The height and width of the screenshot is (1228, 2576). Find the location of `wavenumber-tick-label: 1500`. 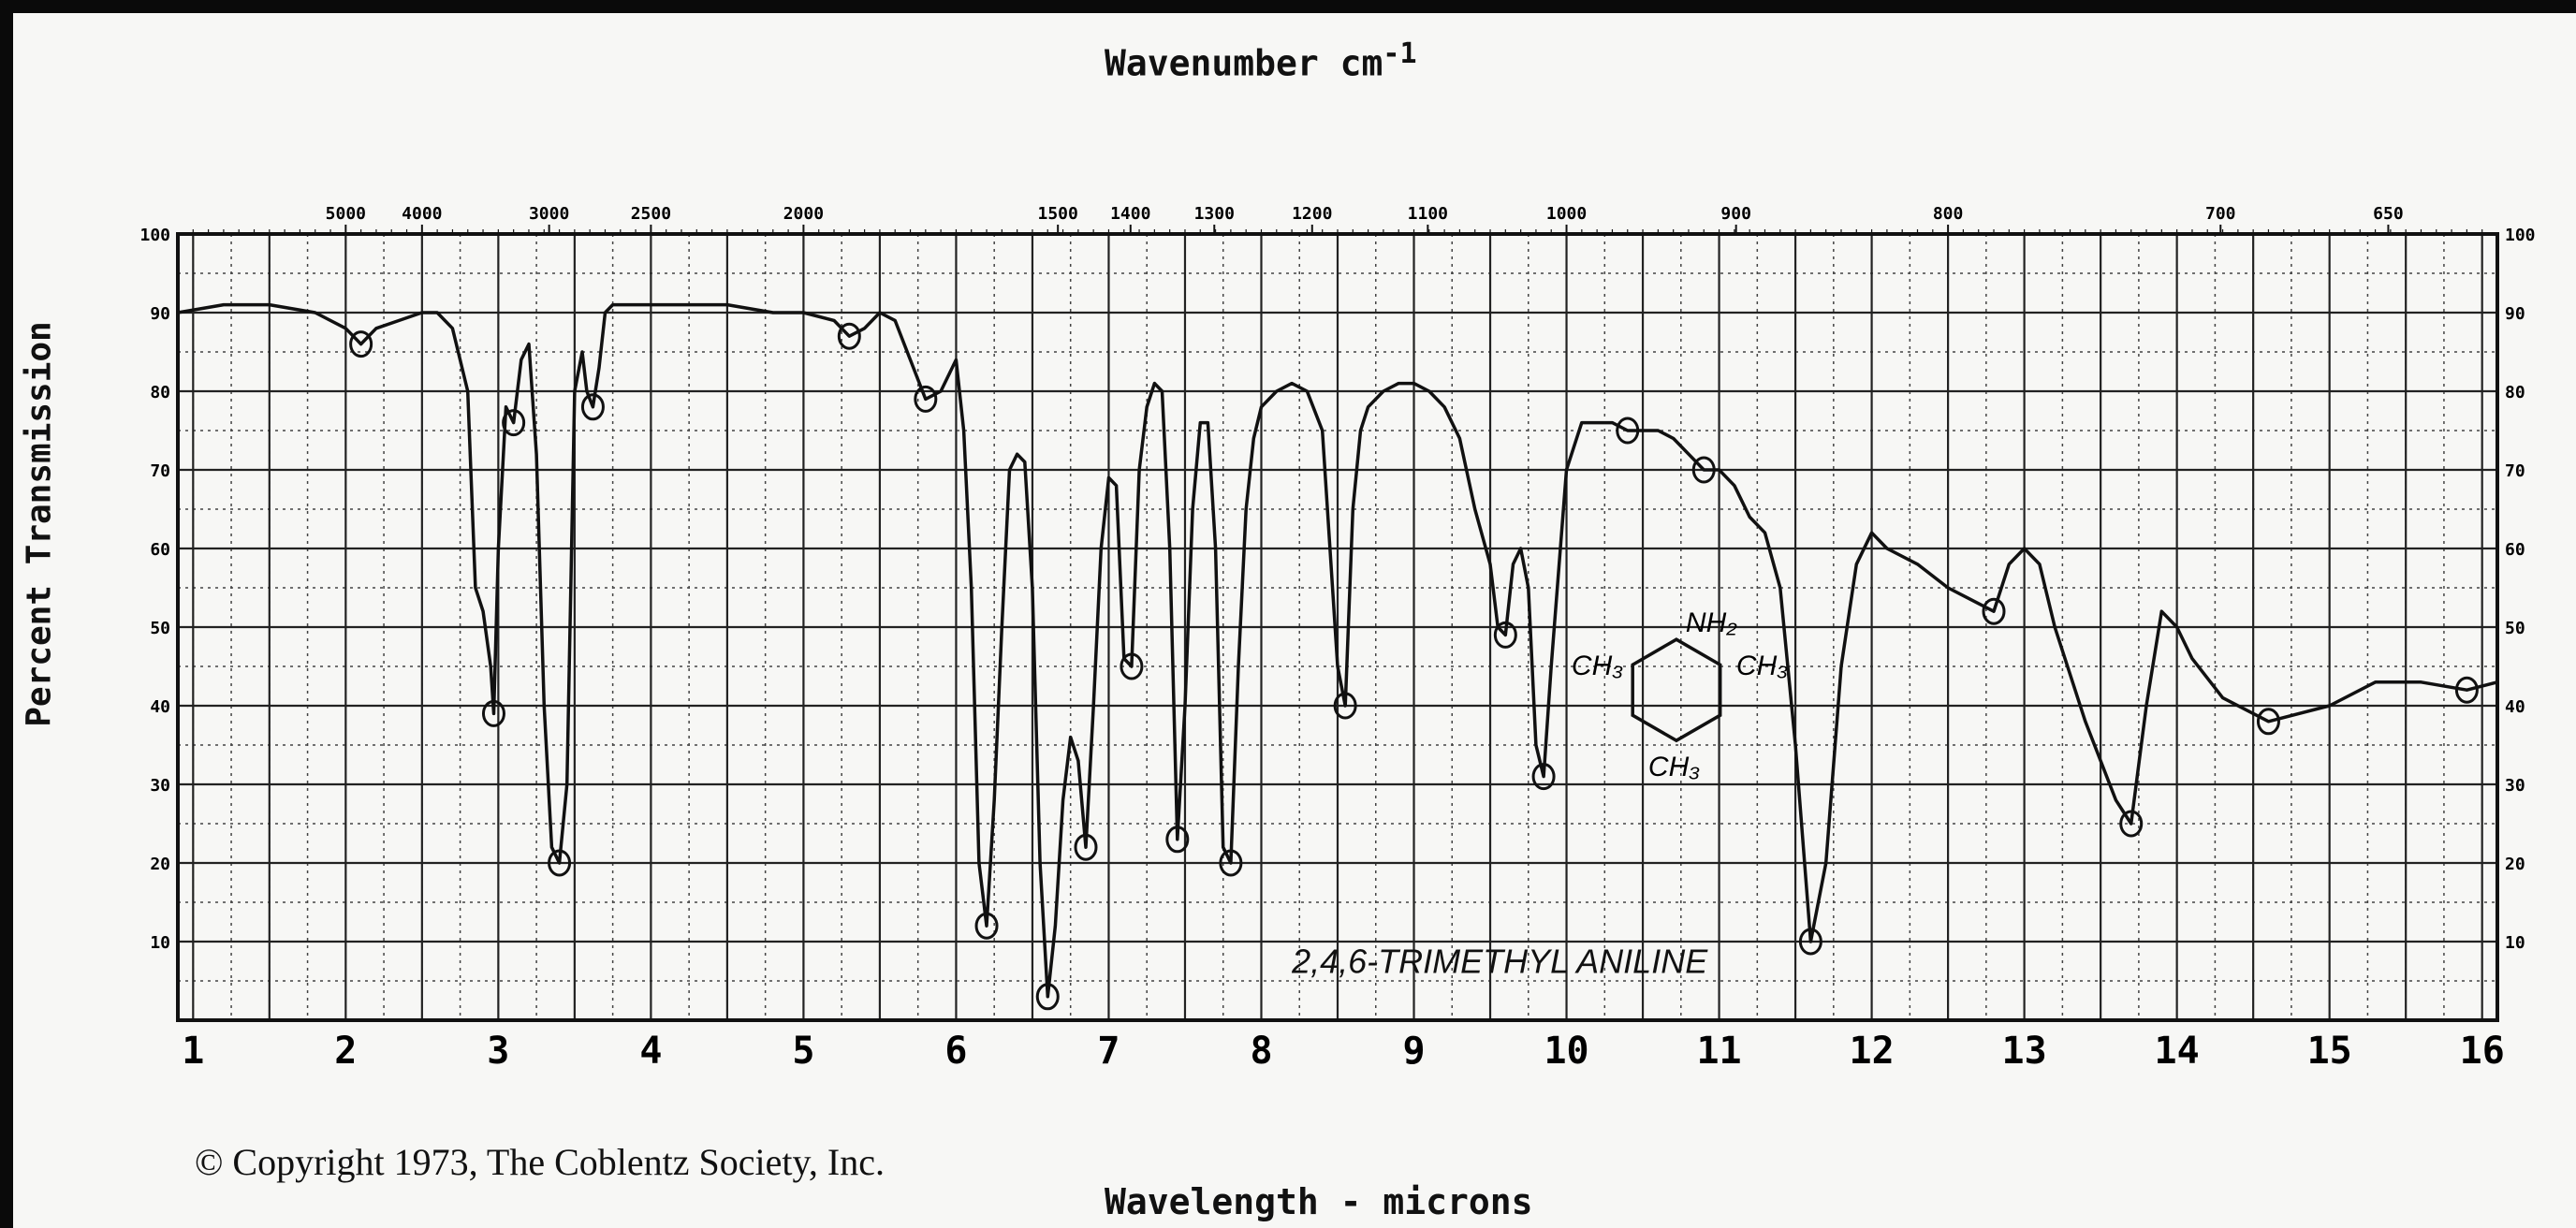

wavenumber-tick-label: 1500 is located at coordinates (1057, 214).